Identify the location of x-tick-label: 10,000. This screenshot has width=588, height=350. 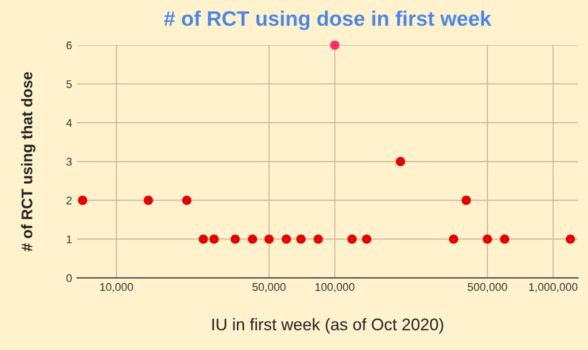
(116, 287).